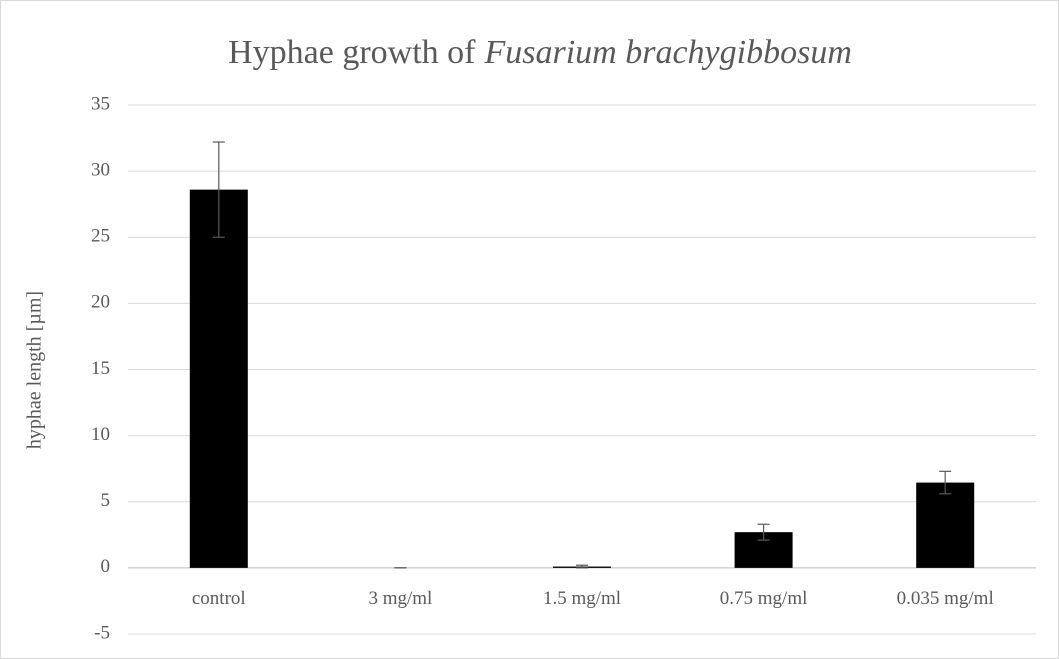 The width and height of the screenshot is (1059, 659). What do you see at coordinates (35, 370) in the screenshot?
I see `y-axis-title: hyphae length [µm]` at bounding box center [35, 370].